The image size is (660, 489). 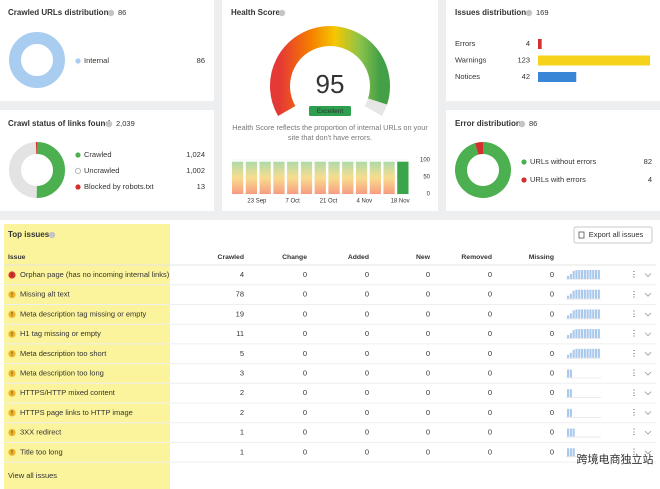 What do you see at coordinates (76, 412) in the screenshot?
I see `issue-name: HTTPS page links to HTTP image` at bounding box center [76, 412].